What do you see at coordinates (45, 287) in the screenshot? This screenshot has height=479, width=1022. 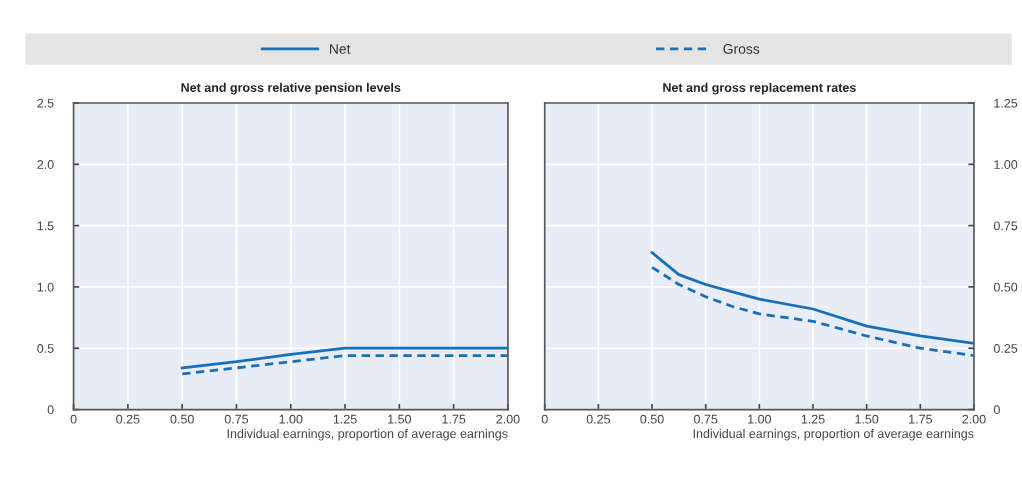 I see `y-tick-label: 1.0` at bounding box center [45, 287].